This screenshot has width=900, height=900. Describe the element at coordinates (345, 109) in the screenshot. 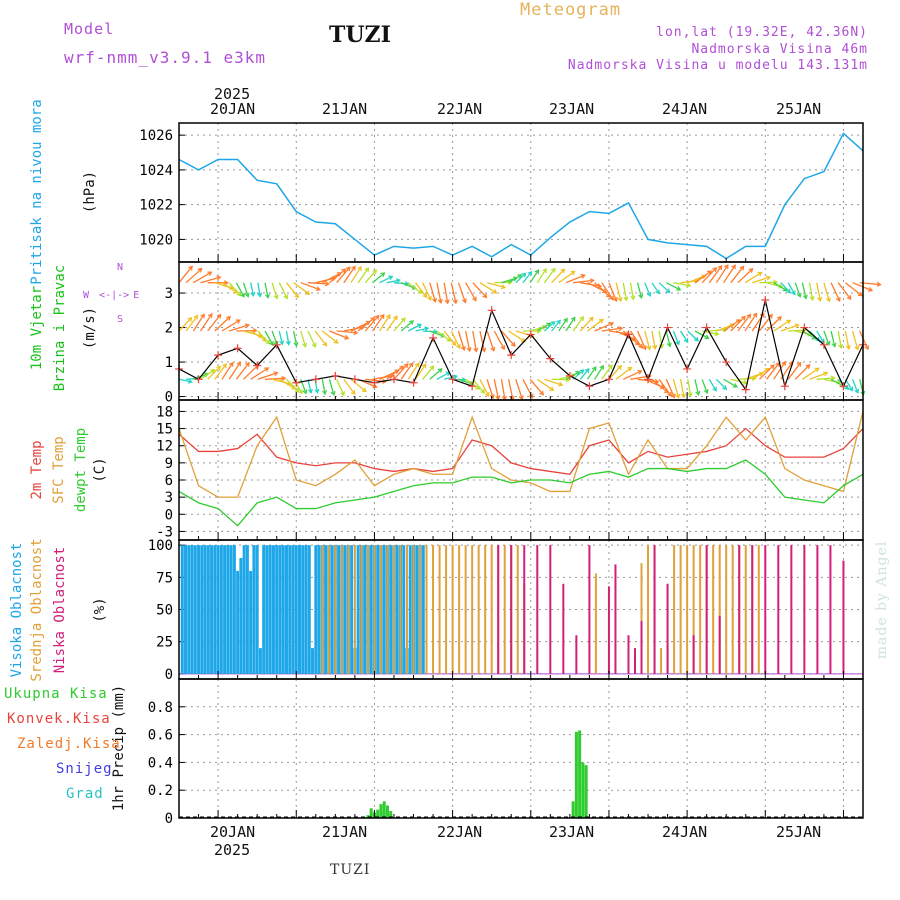

I see `date-top-1: 21JAN` at that location.